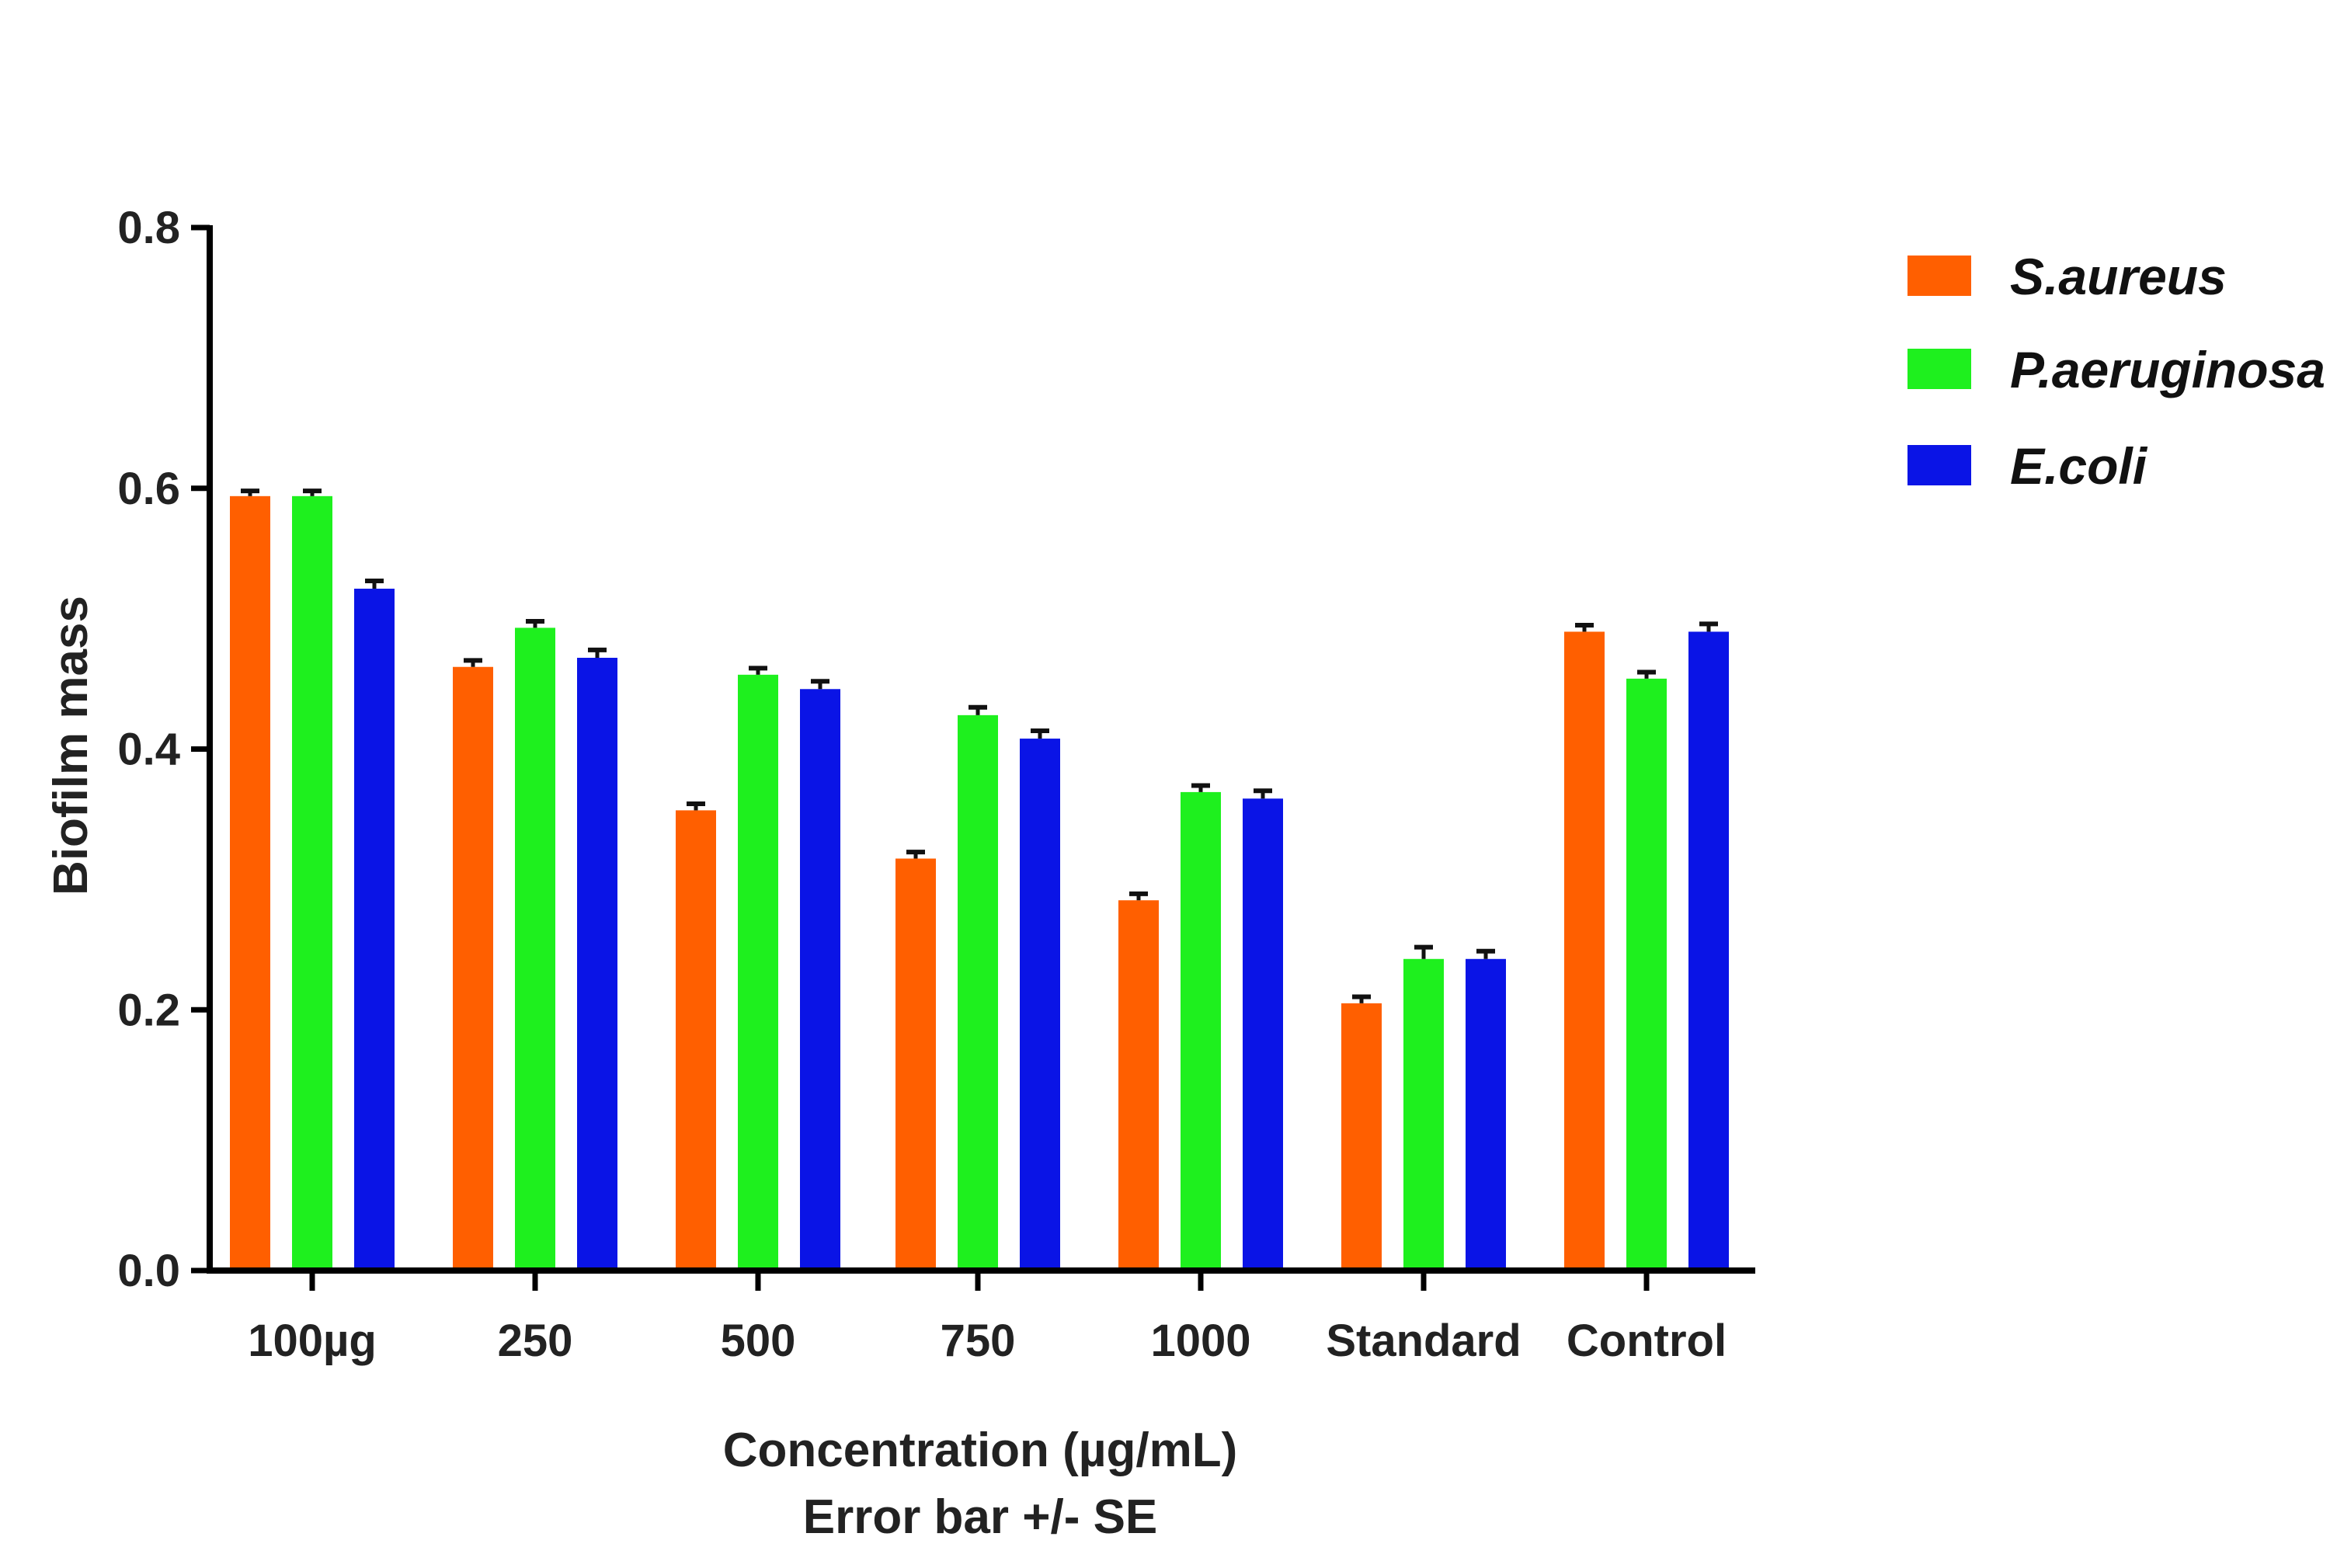 Image resolution: width=2330 pixels, height=1568 pixels. Describe the element at coordinates (312, 883) in the screenshot. I see `bar-P.aeruginosa-100µg` at that location.